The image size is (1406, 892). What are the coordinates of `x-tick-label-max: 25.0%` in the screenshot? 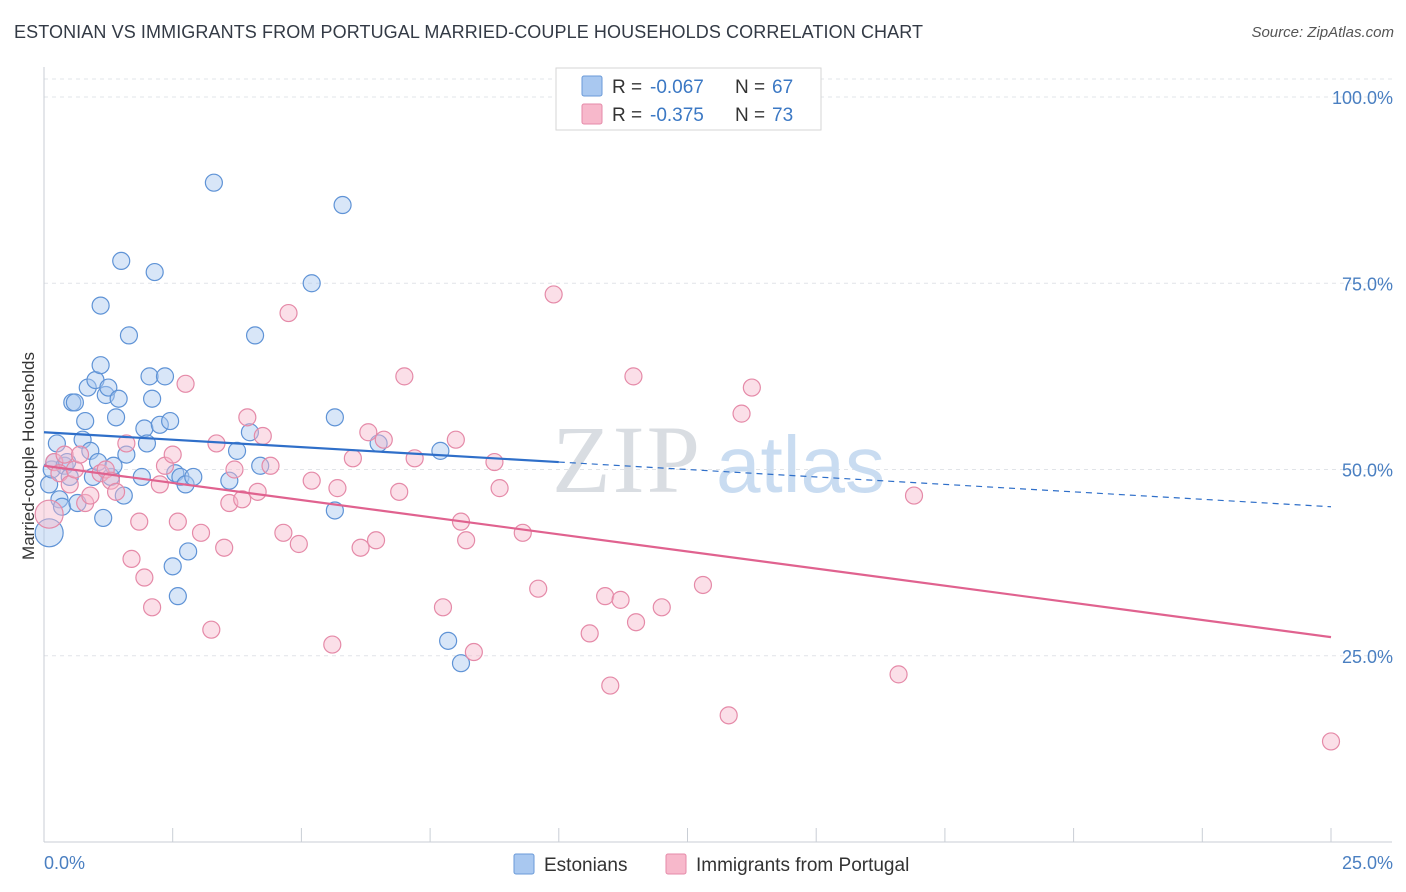 It's located at (1367, 863).